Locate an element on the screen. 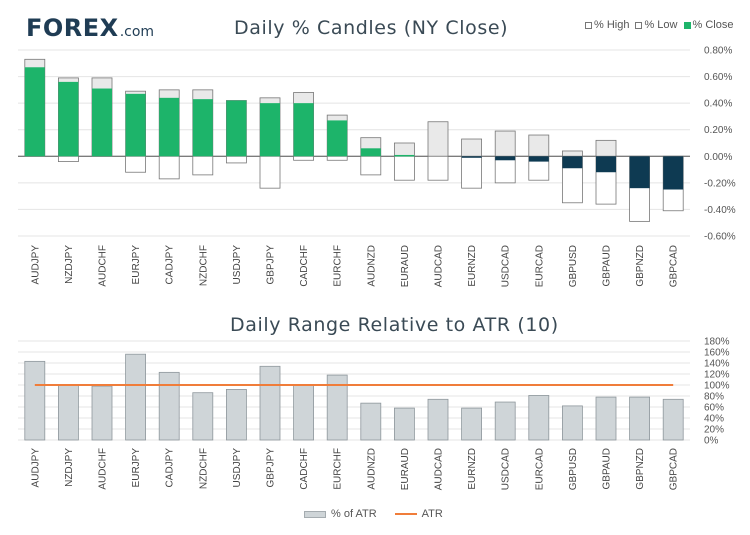 The width and height of the screenshot is (750, 535). legend-swatch-pct-atr is located at coordinates (315, 514).